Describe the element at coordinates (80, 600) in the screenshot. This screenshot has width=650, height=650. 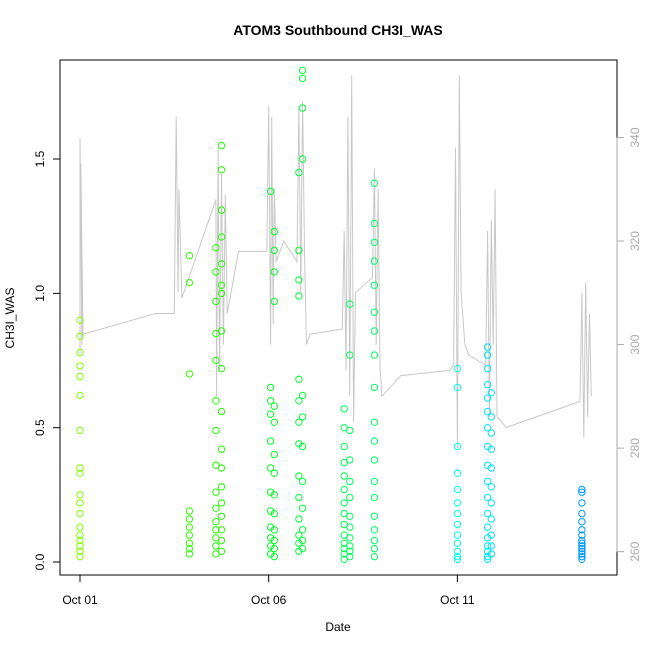
I see `x-tick-label: Oct 01` at that location.